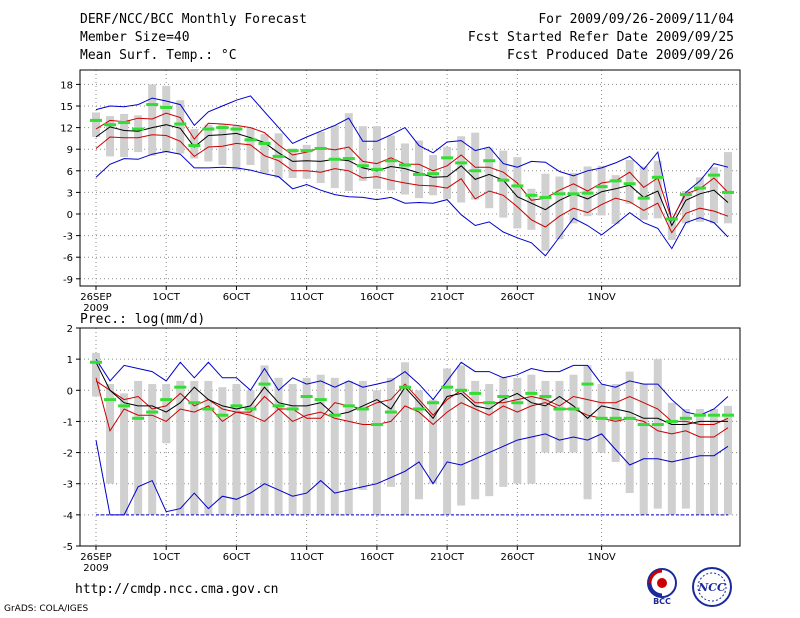 The height and width of the screenshot is (618, 800). What do you see at coordinates (447, 297) in the screenshot?
I see `x-tick-label: 21OCT` at bounding box center [447, 297].